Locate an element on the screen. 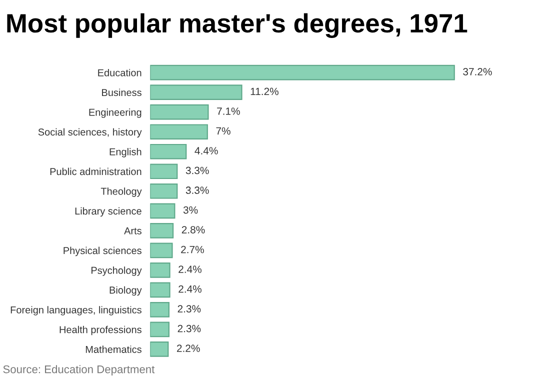 Image resolution: width=546 pixels, height=380 pixels. data-label: 2.7% is located at coordinates (192, 250).